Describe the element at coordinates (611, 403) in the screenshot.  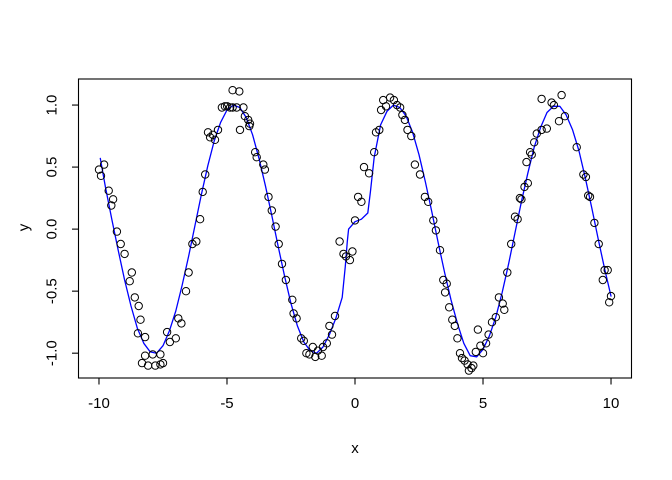
I see `x-axis-tick-label: 10` at that location.